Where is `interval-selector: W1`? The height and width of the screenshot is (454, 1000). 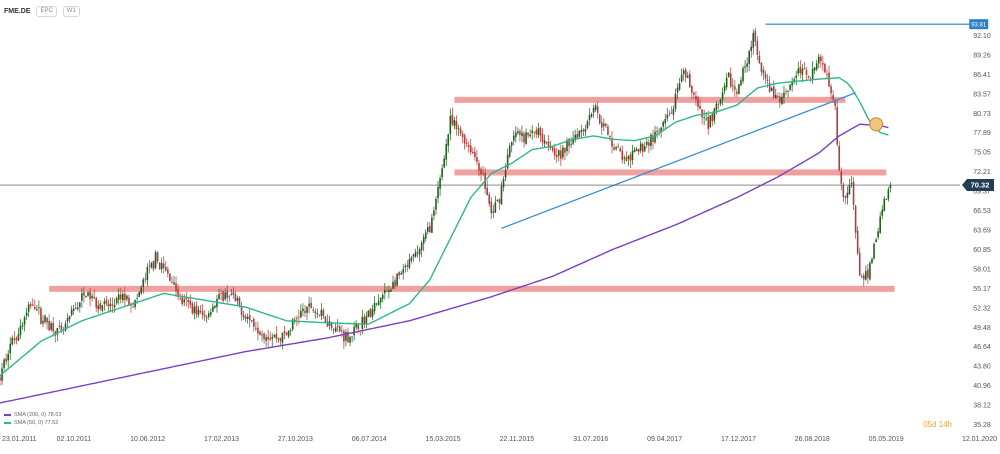 interval-selector: W1 is located at coordinates (71, 11).